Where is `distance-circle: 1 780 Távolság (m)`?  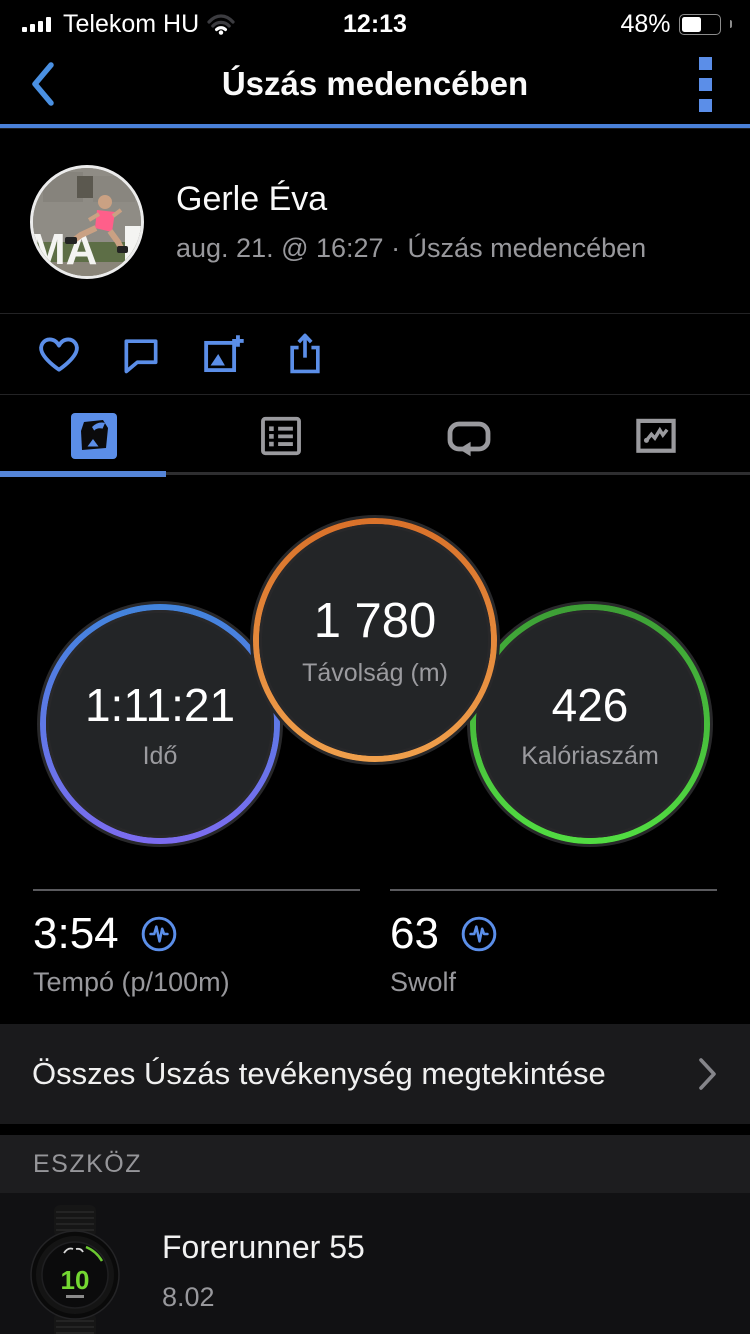
distance-circle: 1 780 Távolság (m) is located at coordinates (375, 640).